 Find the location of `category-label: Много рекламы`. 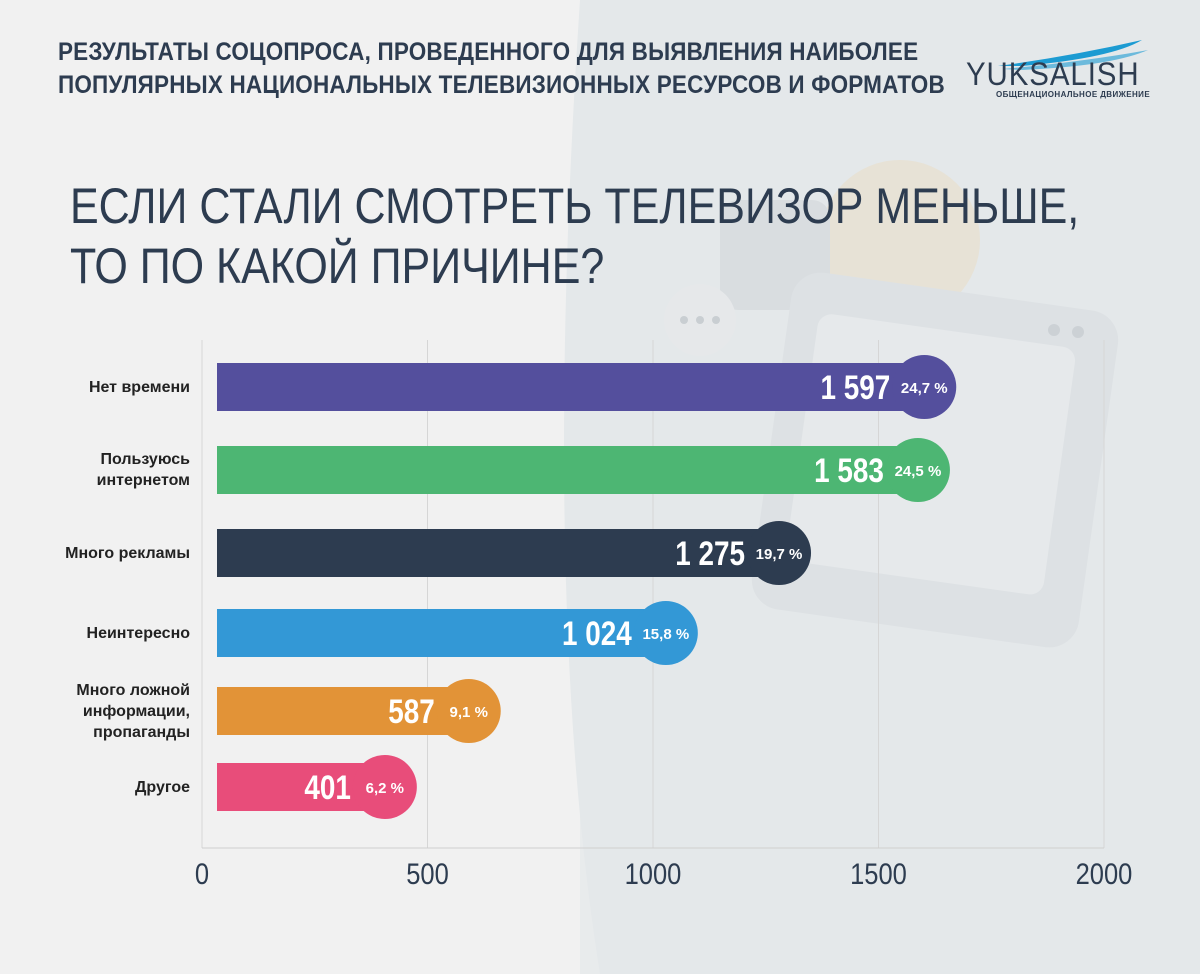

category-label: Много рекламы is located at coordinates (127, 553).